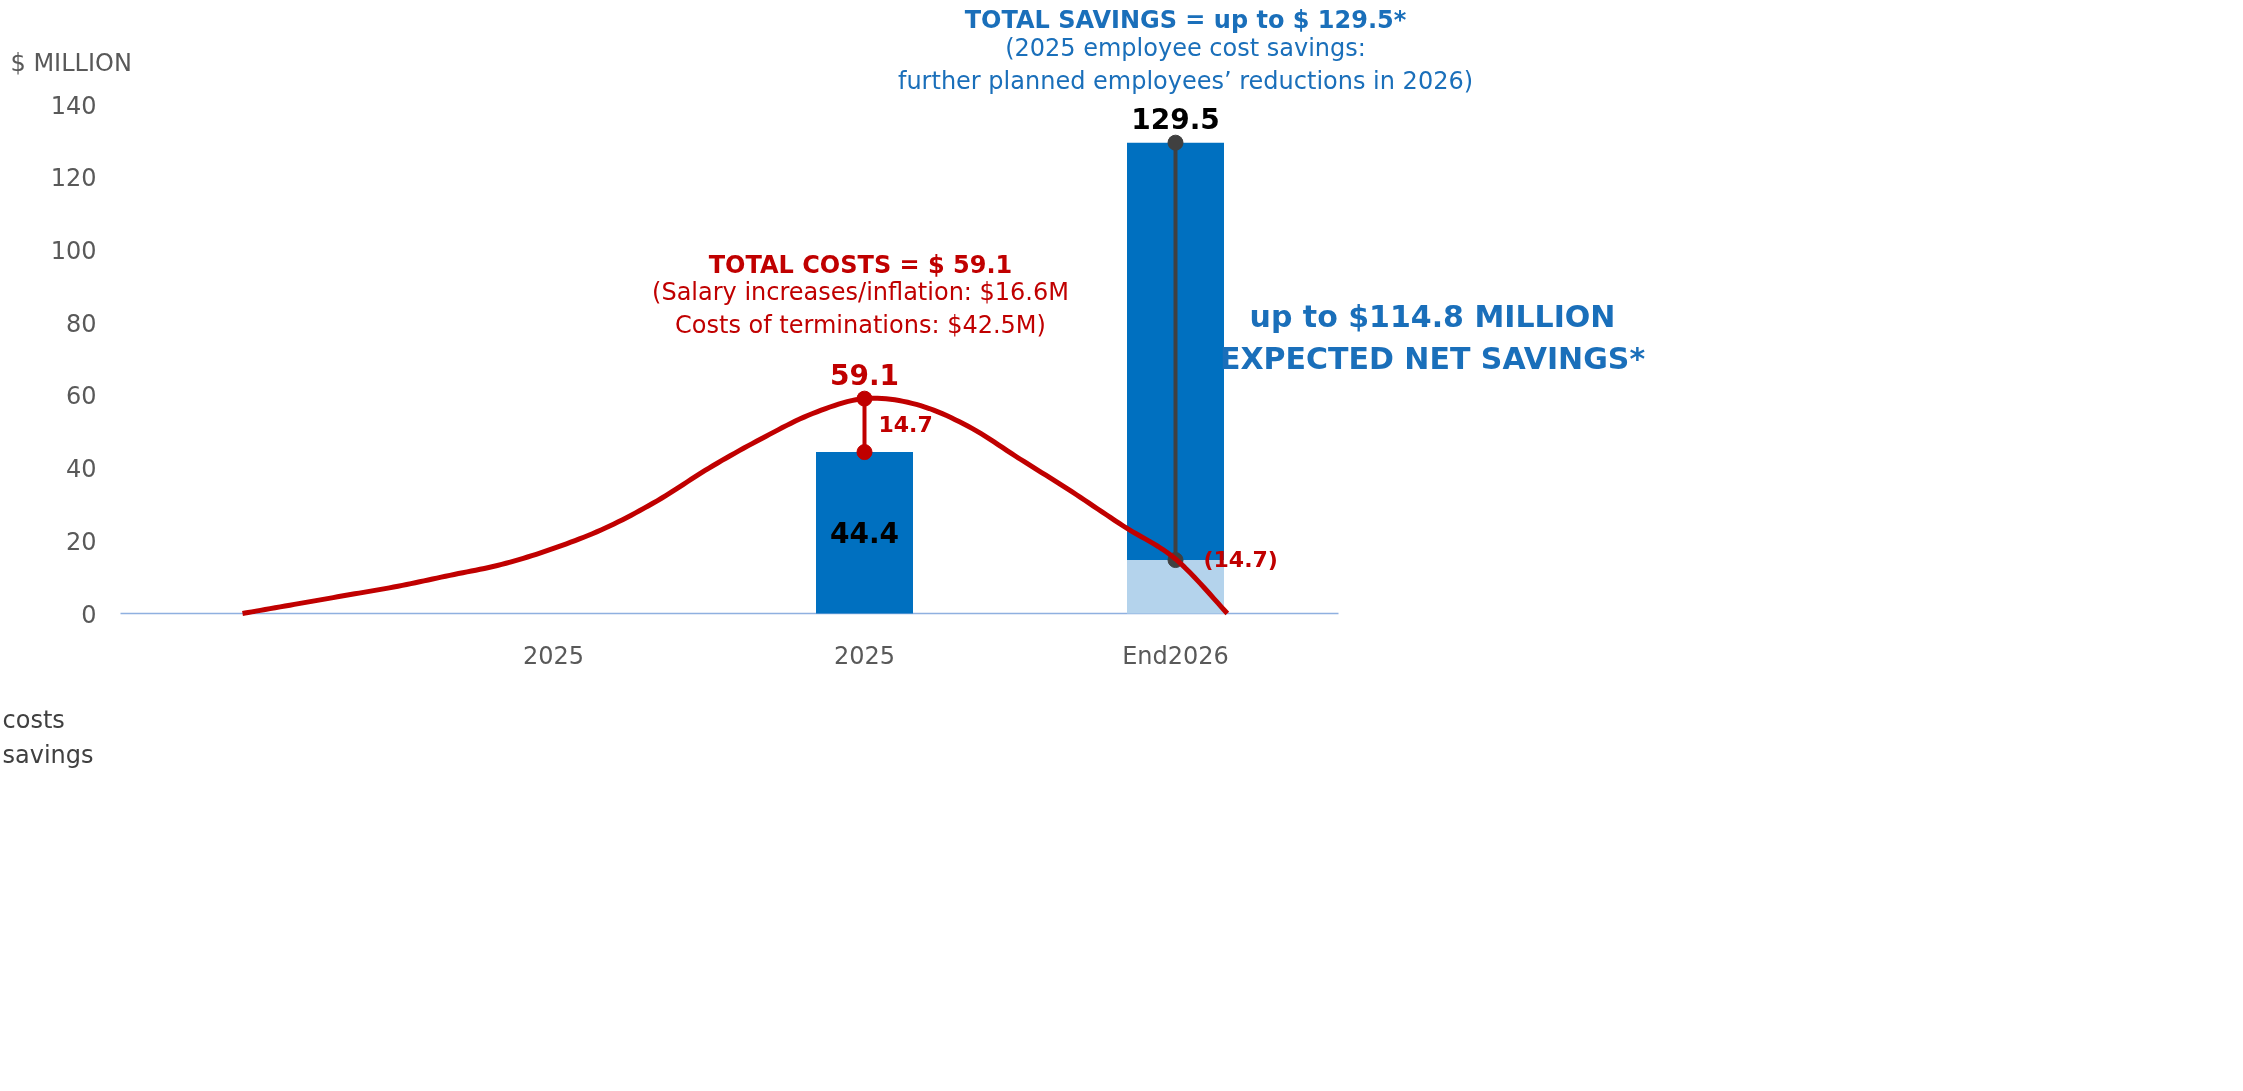  I want to click on text: TOTAL SAVINGS = up to $ 129.5*, so click(1185, 19).